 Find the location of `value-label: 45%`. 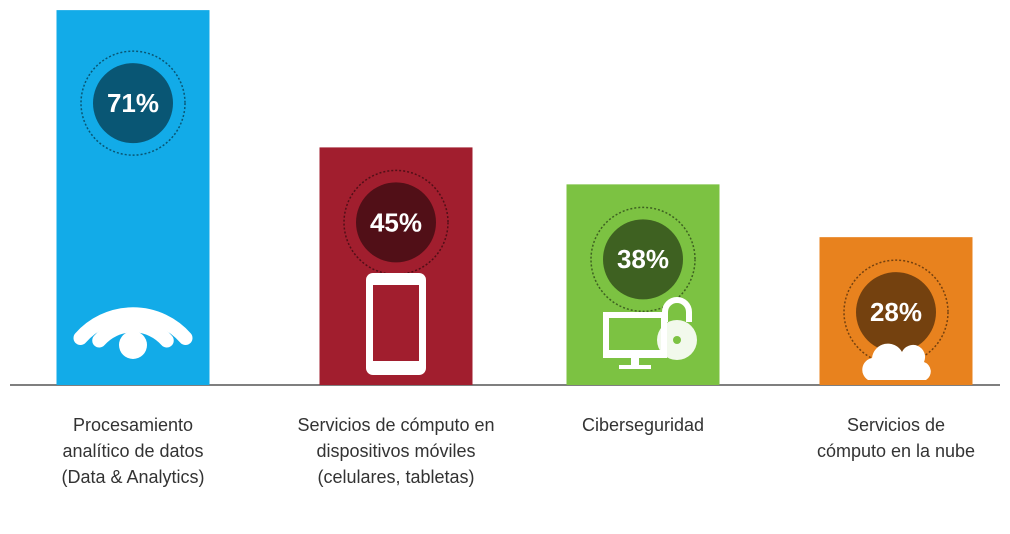

value-label: 45% is located at coordinates (396, 222).